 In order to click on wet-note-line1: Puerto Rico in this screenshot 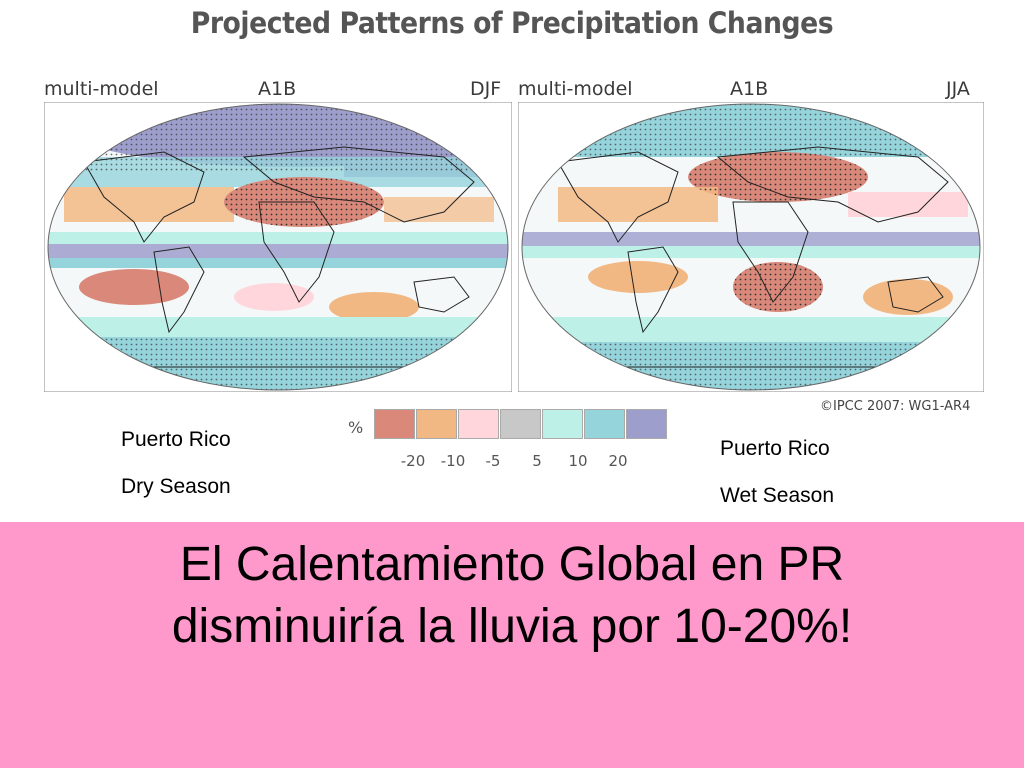, I will do `click(775, 448)`.